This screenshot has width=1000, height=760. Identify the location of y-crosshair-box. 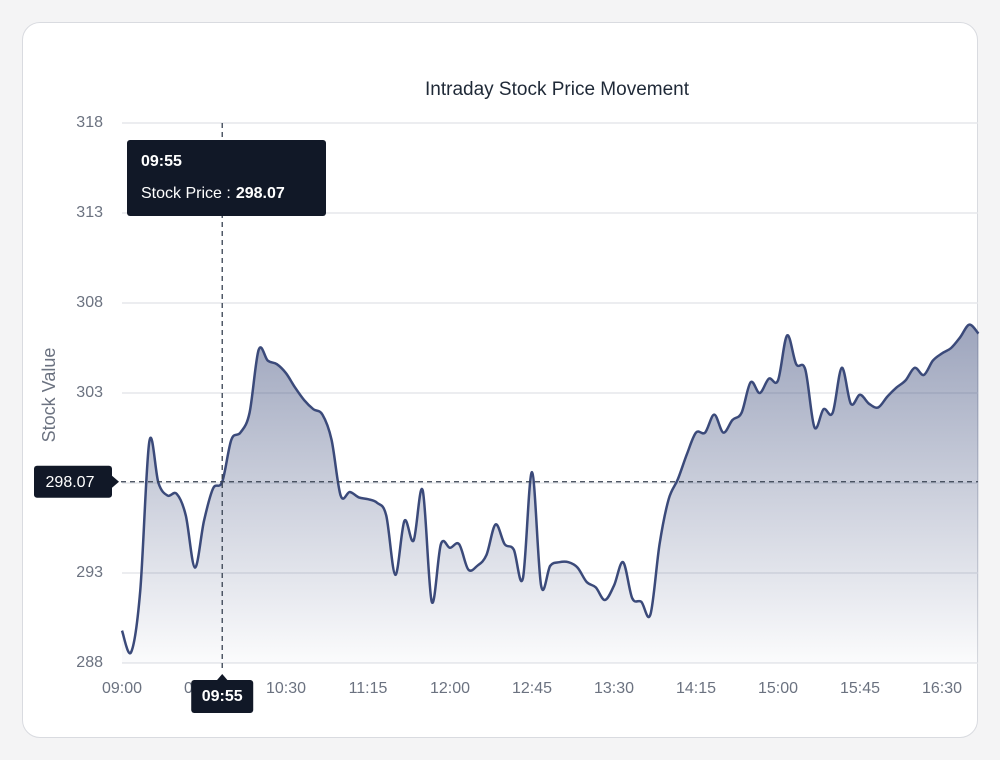
(73, 481).